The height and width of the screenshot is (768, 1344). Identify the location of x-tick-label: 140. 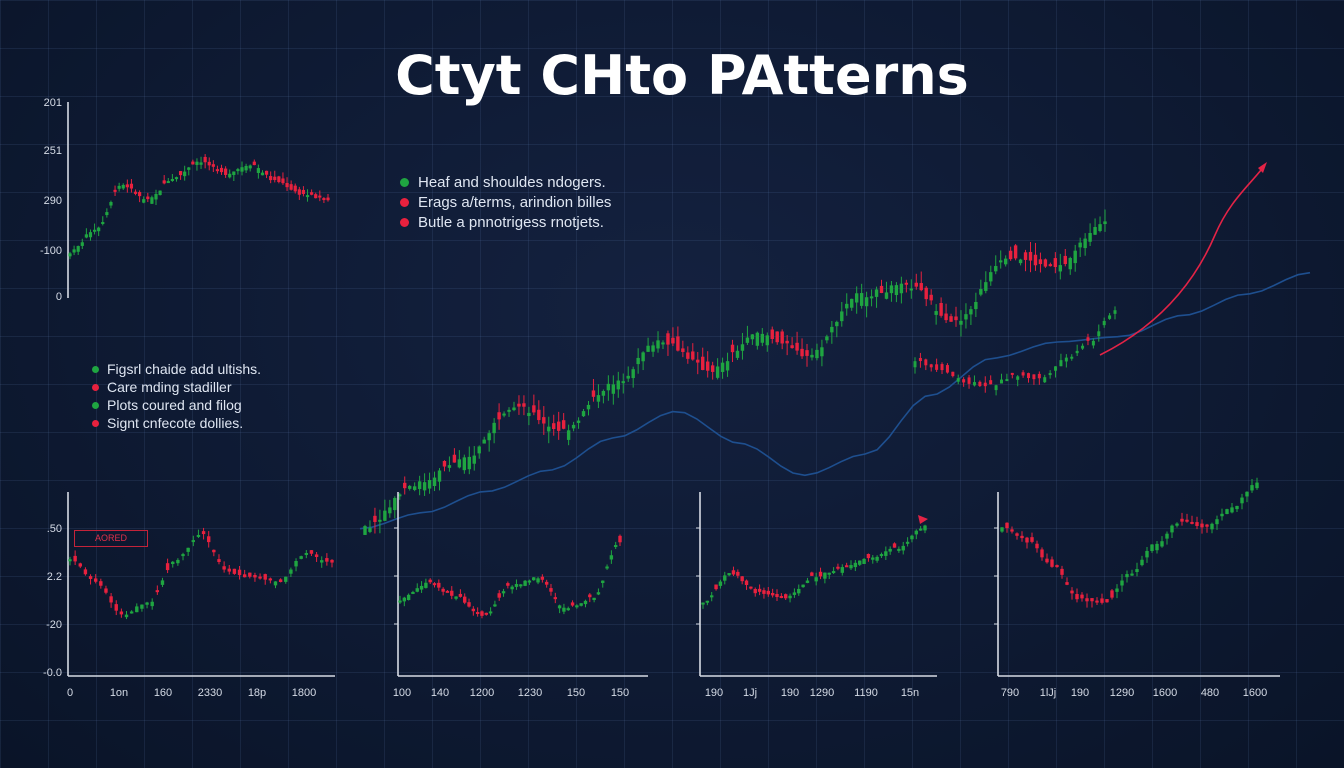
(440, 693).